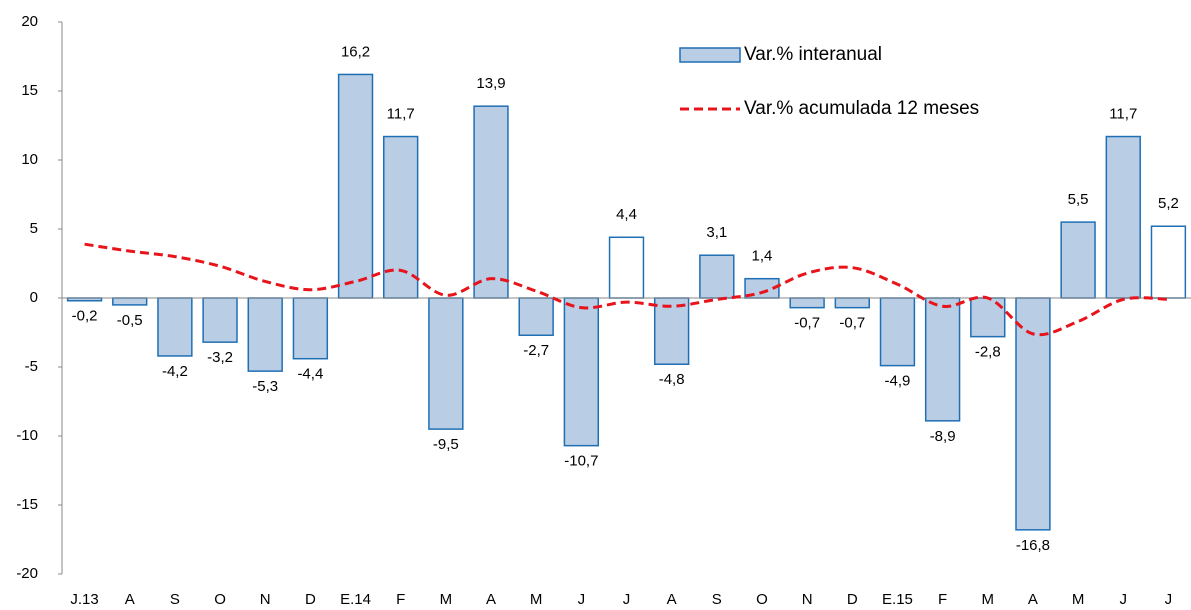  Describe the element at coordinates (861, 108) in the screenshot. I see `legend-label: Var.% acumulada 12 meses` at that location.